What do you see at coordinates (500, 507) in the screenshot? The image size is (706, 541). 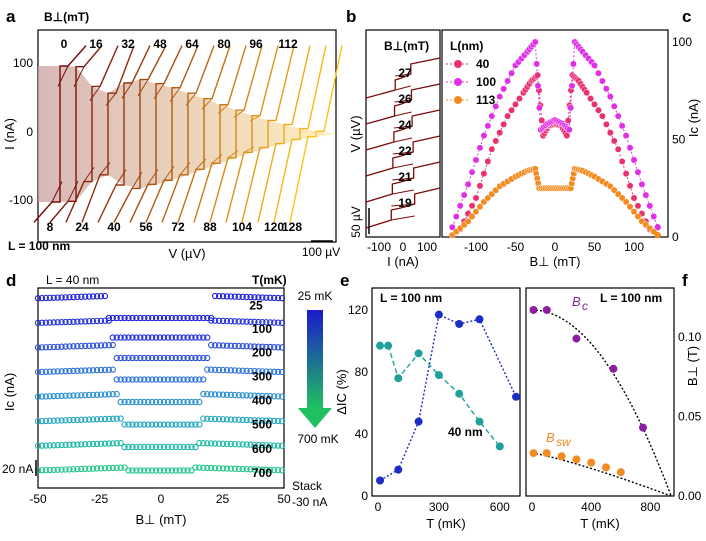 I see `panel-e-xtick: 600` at bounding box center [500, 507].